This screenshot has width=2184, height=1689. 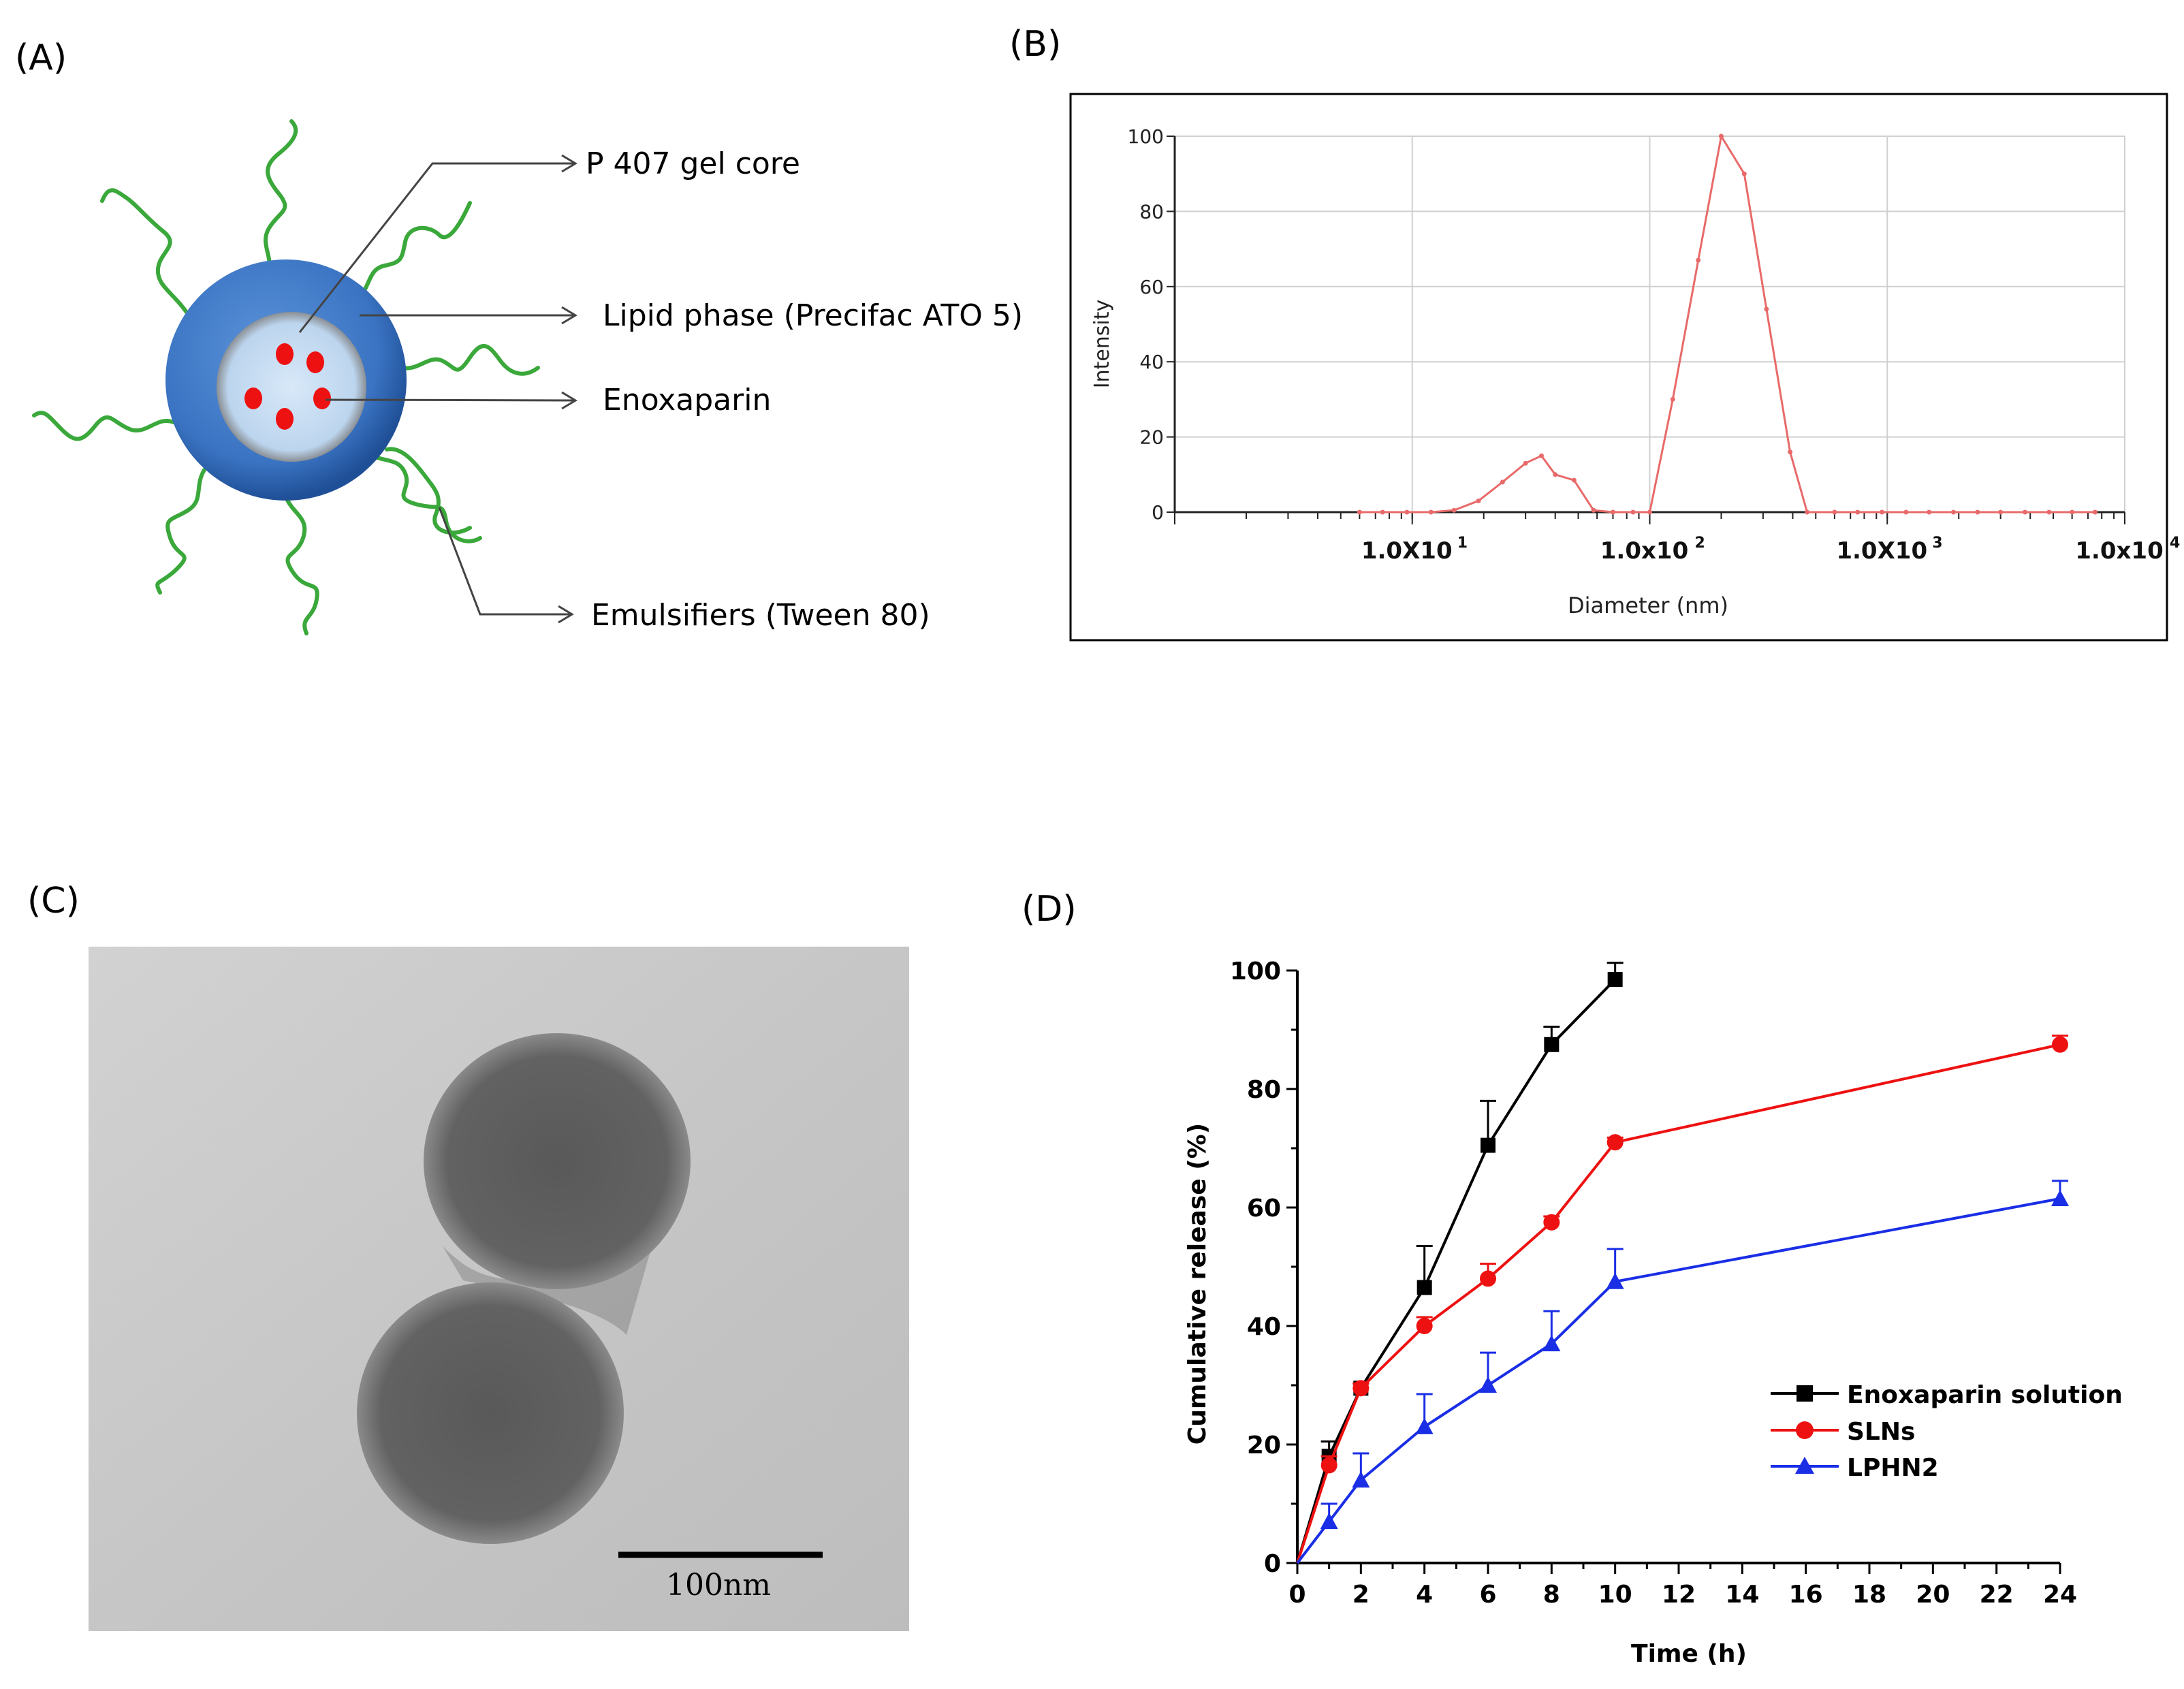 I want to click on x-tick-label: 0, so click(x=1296, y=1595).